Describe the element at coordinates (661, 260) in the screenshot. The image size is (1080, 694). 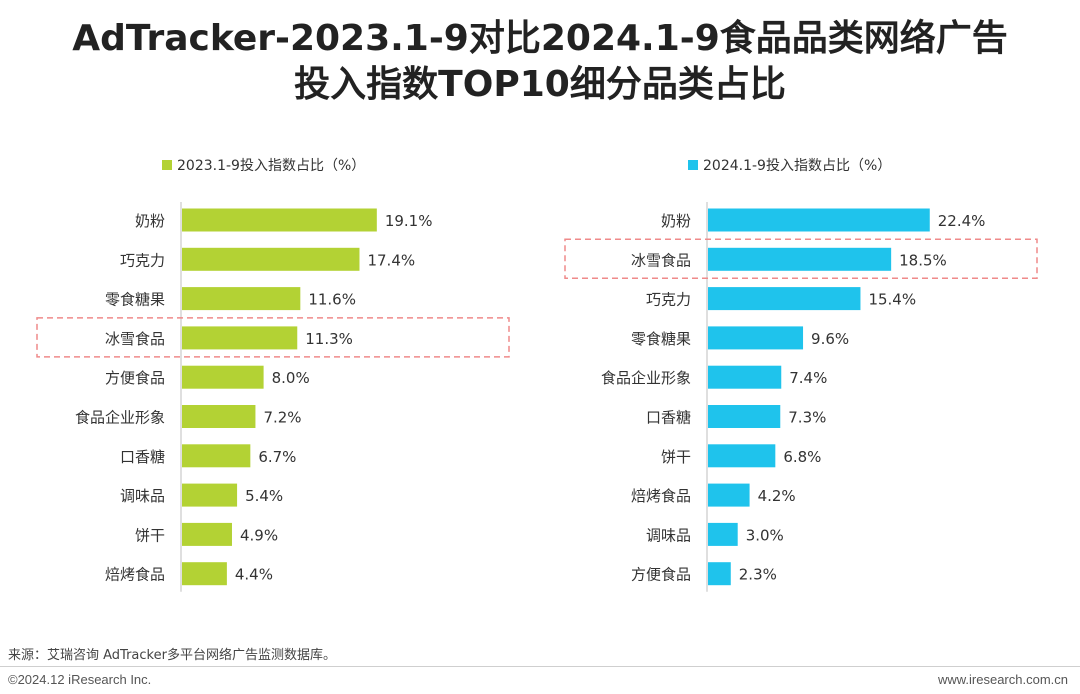
I see `category-label-2-2: 冰雪食品` at that location.